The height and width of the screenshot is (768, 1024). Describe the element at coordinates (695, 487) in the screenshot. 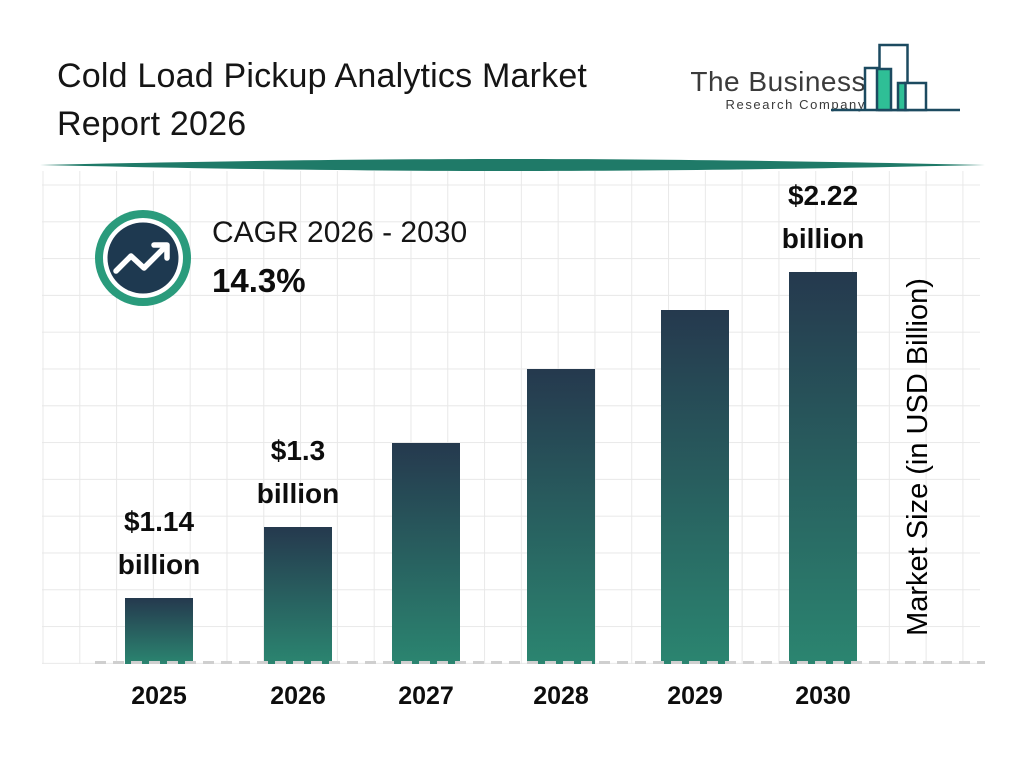

I see `bar-2029` at that location.